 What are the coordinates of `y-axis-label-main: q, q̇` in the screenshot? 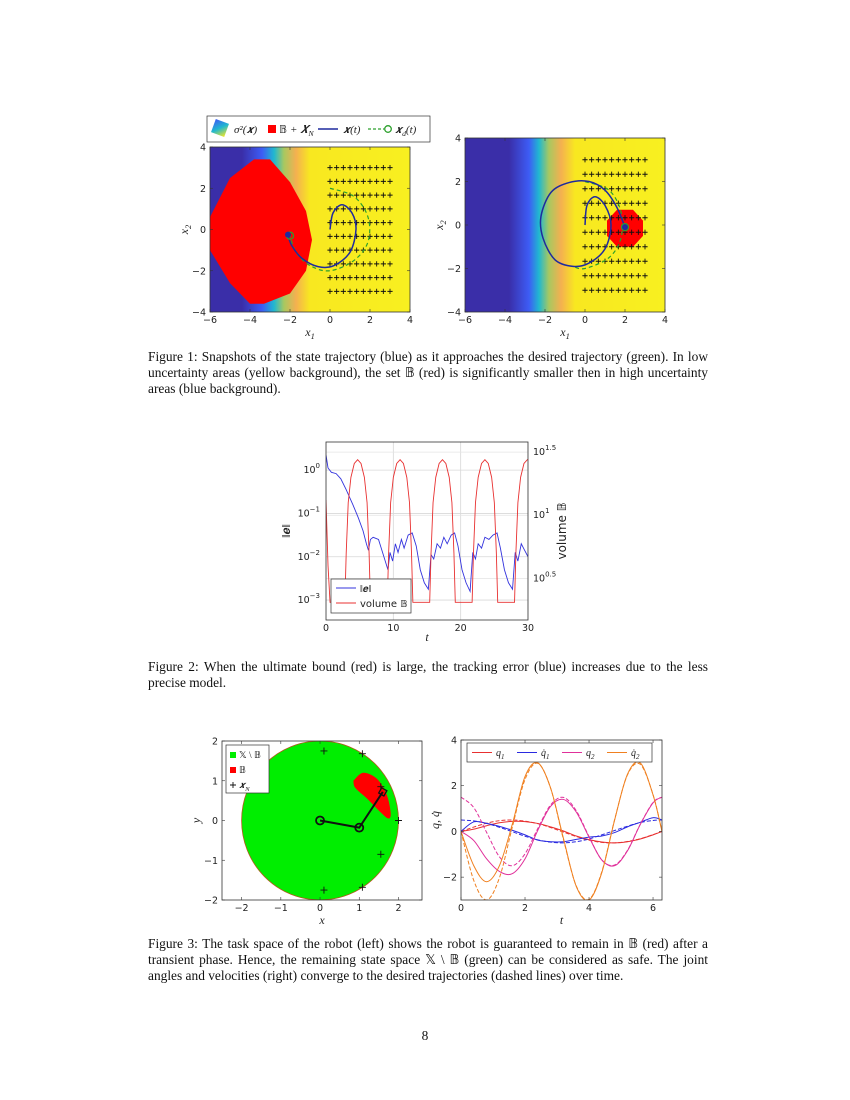 It's located at (435, 820).